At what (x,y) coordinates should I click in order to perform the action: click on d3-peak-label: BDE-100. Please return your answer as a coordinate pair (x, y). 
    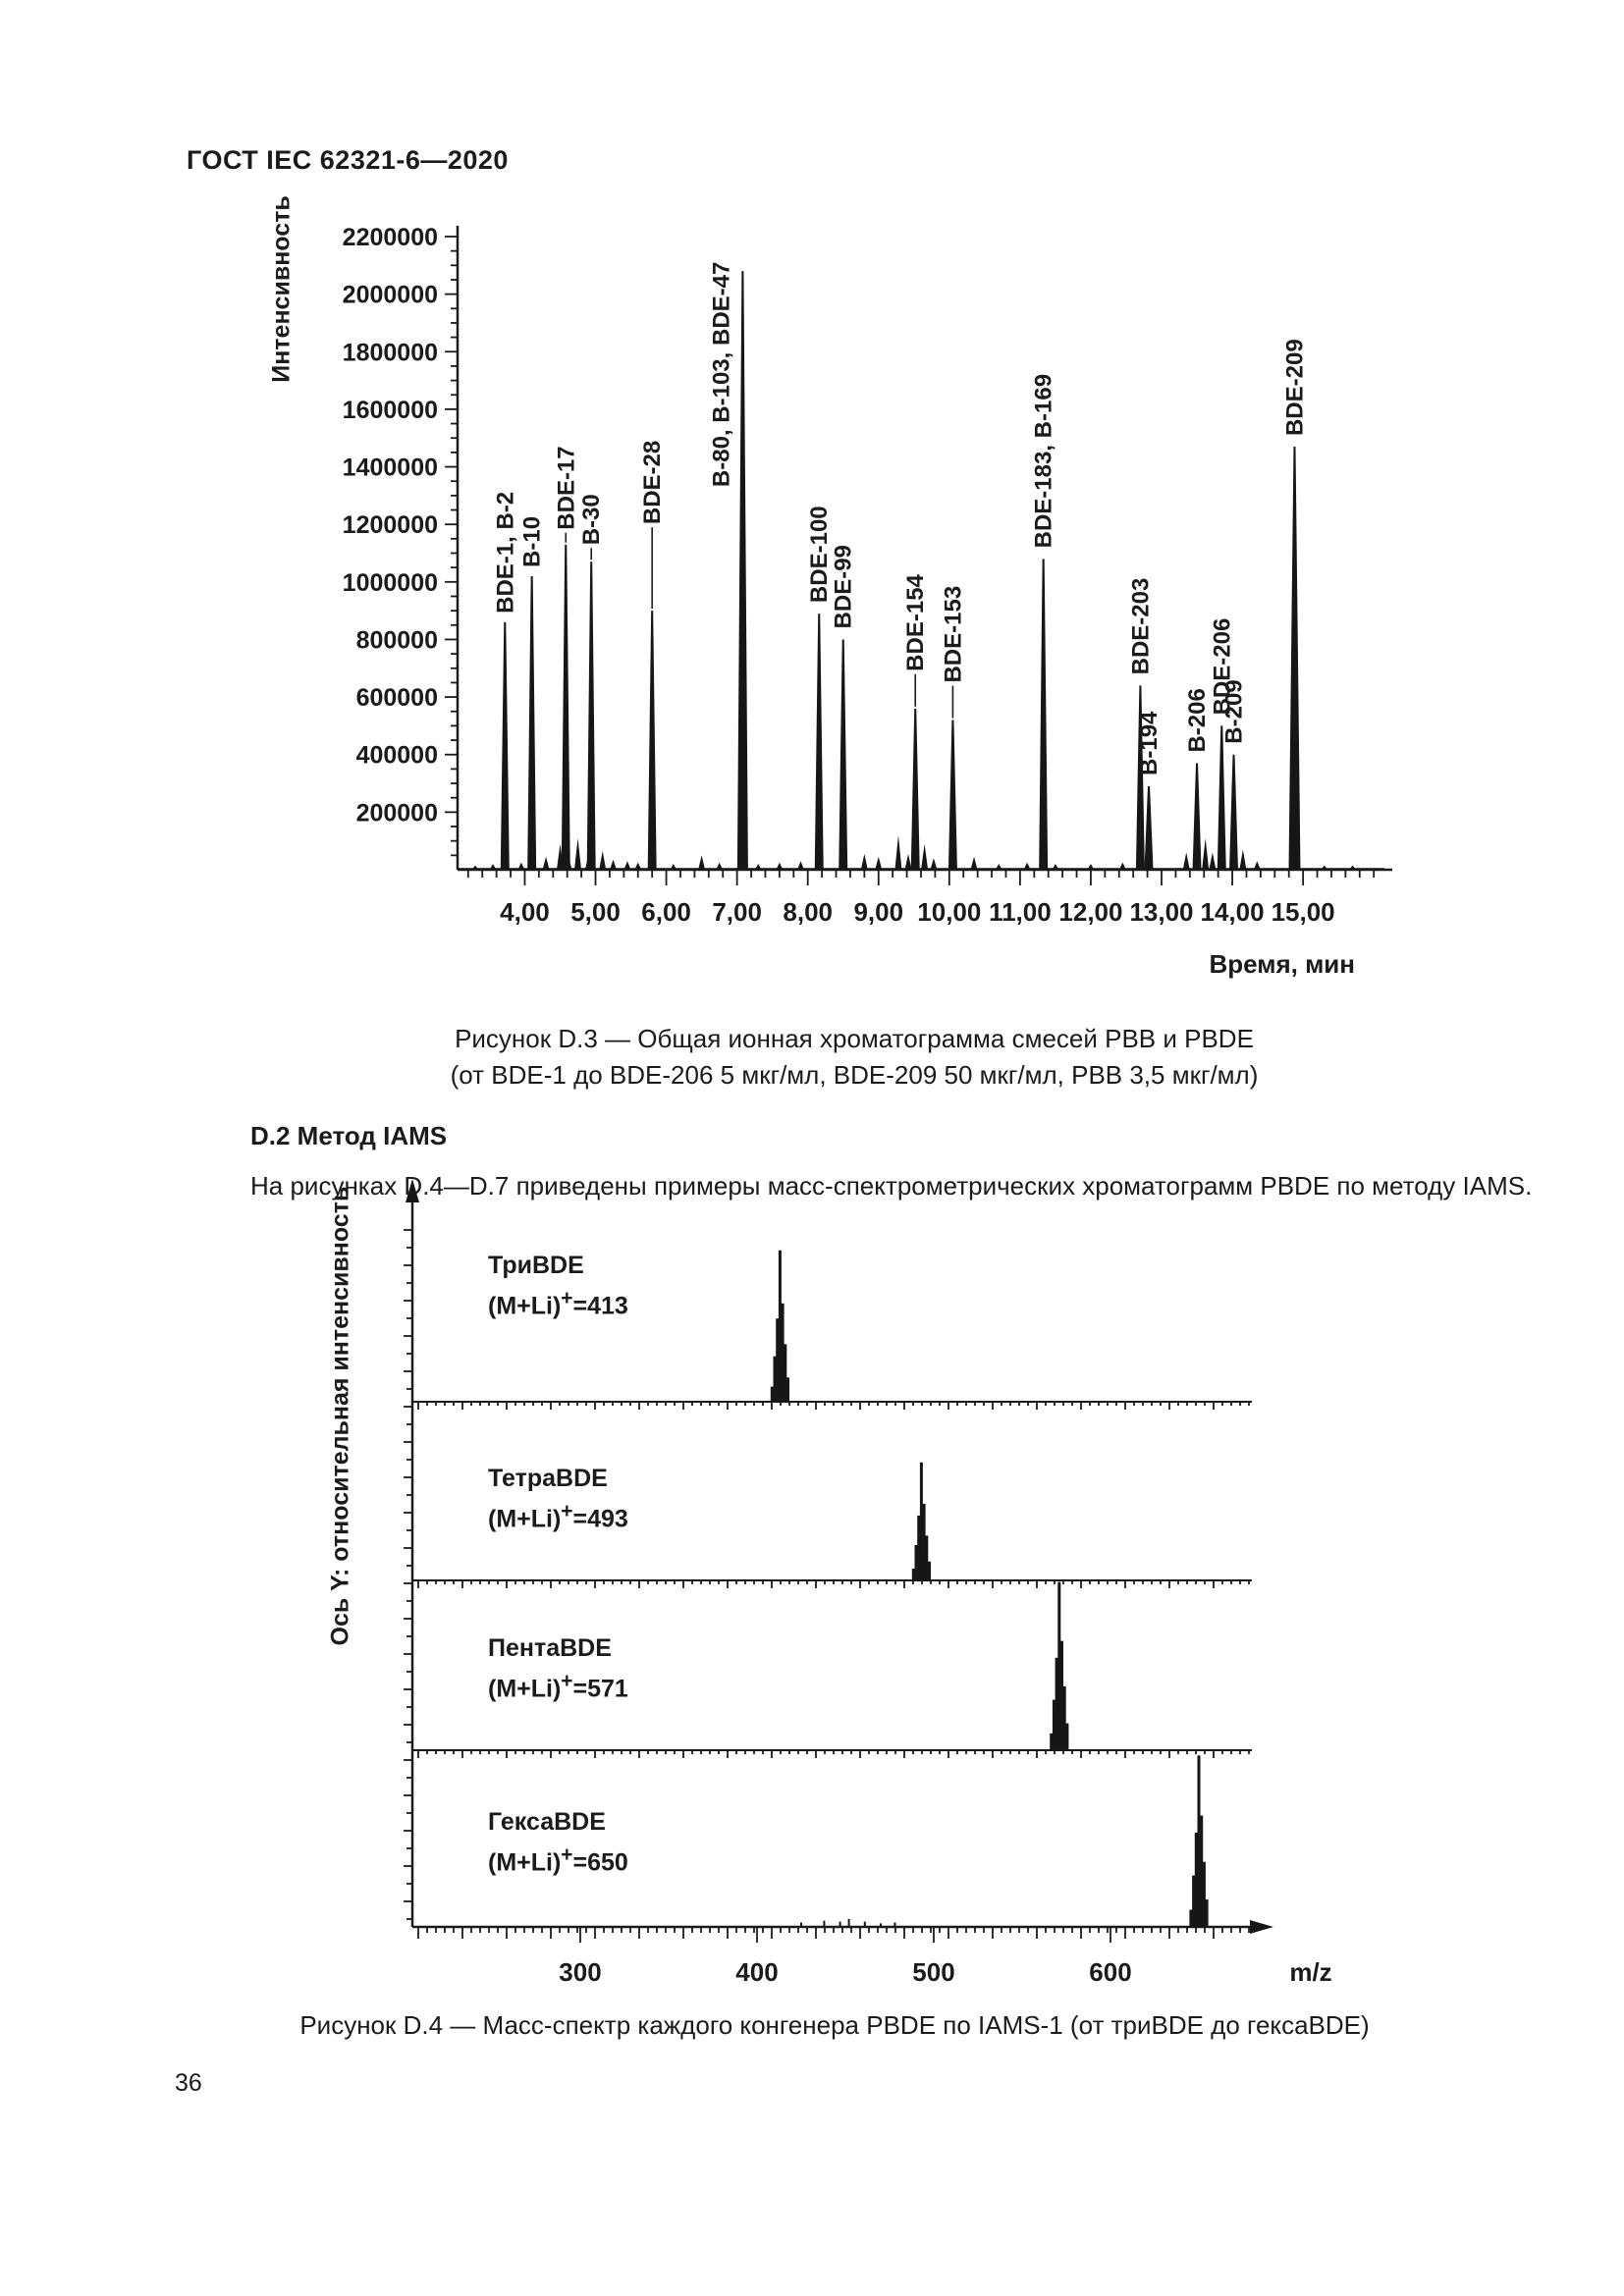
    Looking at the image, I should click on (819, 554).